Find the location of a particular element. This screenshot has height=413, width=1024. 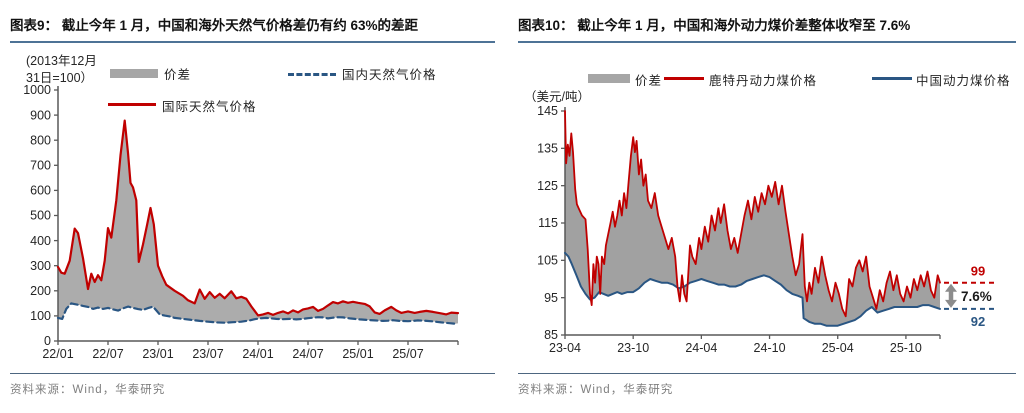

gas-series-domestic is located at coordinates (258, 313).